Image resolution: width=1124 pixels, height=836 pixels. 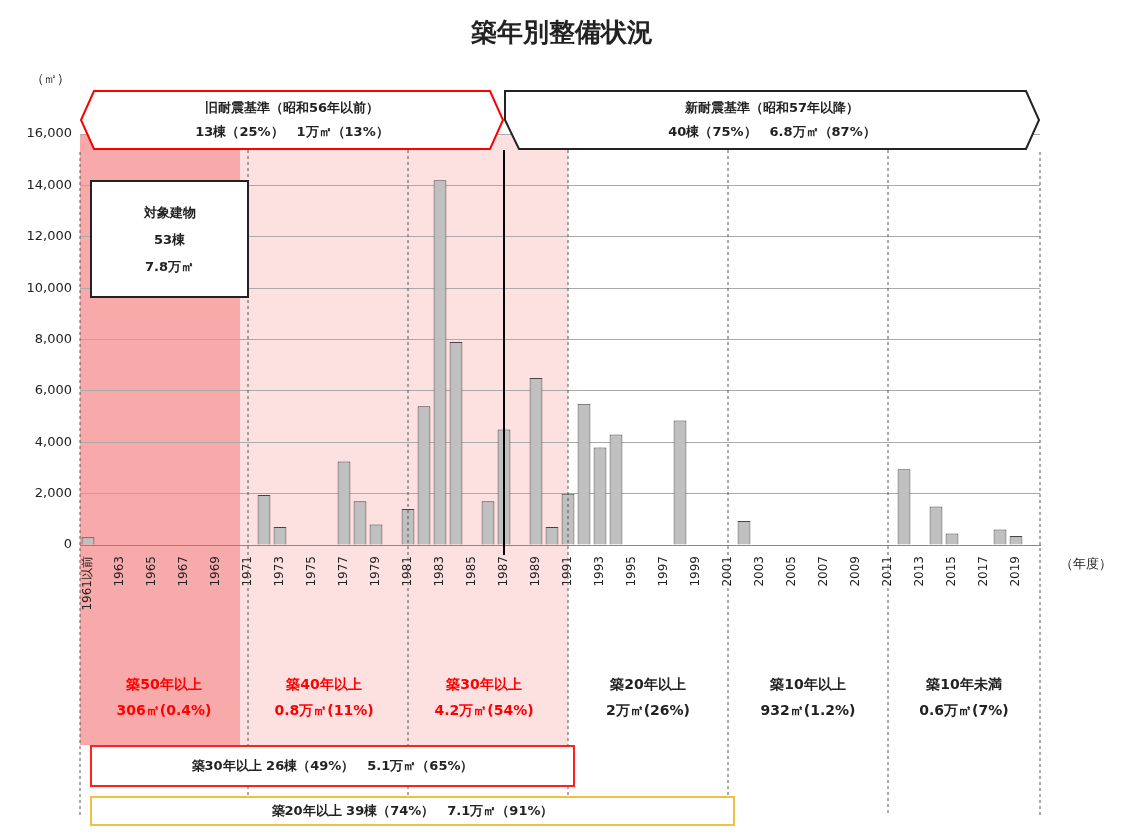 What do you see at coordinates (887, 571) in the screenshot?
I see `x-tick-label: 2011` at bounding box center [887, 571].